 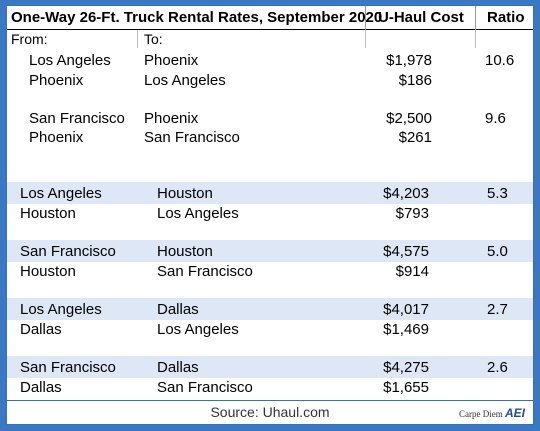 What do you see at coordinates (29, 39) in the screenshot?
I see `from-header: From:` at bounding box center [29, 39].